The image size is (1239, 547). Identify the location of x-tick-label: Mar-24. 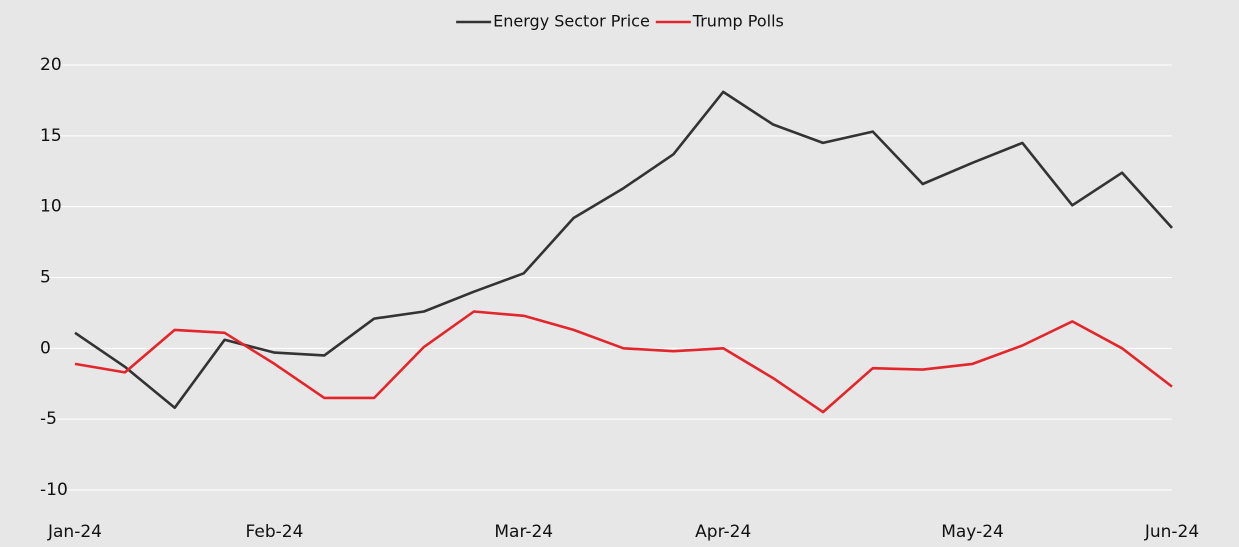
(523, 532).